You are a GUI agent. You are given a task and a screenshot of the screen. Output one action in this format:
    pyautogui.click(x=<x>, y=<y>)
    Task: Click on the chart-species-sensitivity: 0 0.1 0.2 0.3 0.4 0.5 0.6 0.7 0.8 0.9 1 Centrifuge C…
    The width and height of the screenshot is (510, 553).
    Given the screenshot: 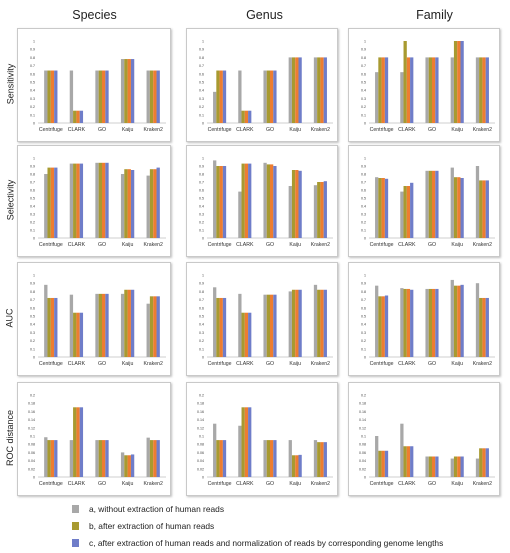 What is the action you would take?
    pyautogui.click(x=94, y=85)
    